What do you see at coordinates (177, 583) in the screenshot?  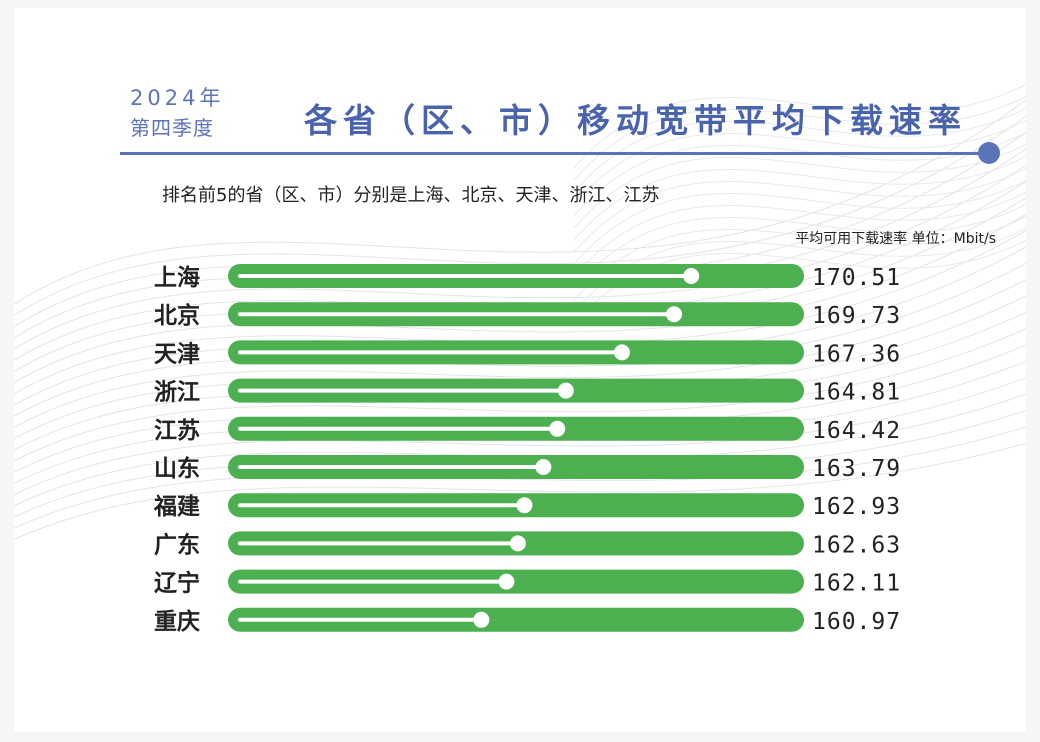 I see `category-label: 辽宁` at bounding box center [177, 583].